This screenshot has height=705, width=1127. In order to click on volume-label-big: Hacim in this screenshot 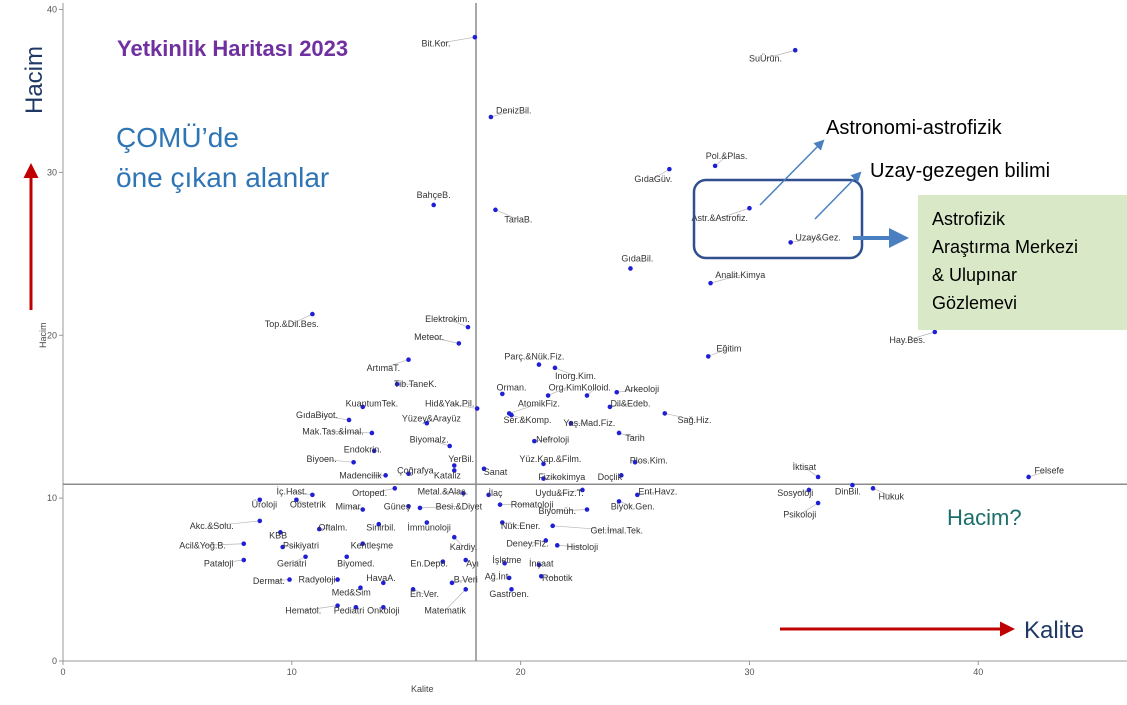, I will do `click(34, 80)`.